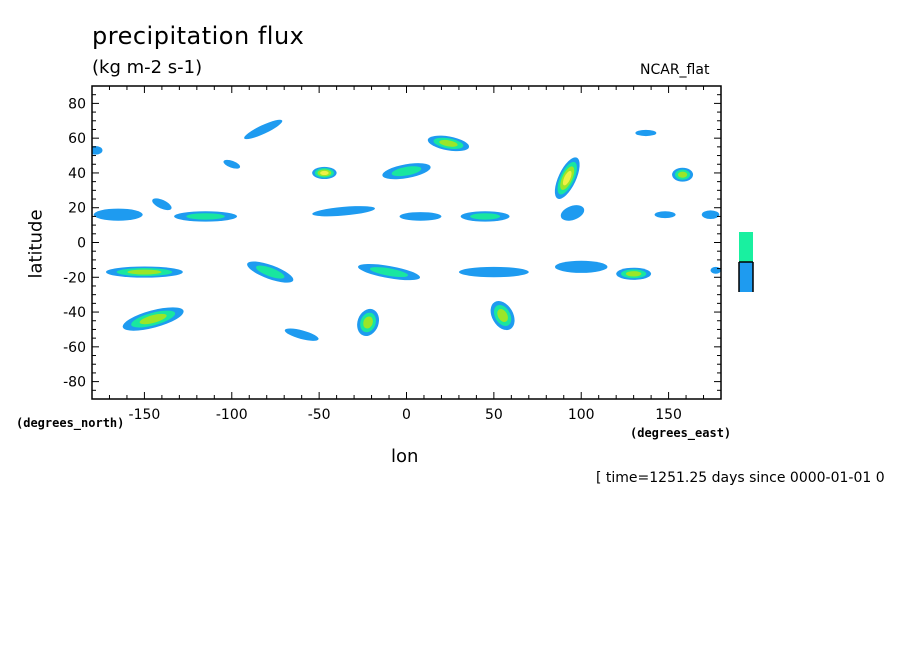  Describe the element at coordinates (145, 415) in the screenshot. I see `x-tick-label: -150` at that location.